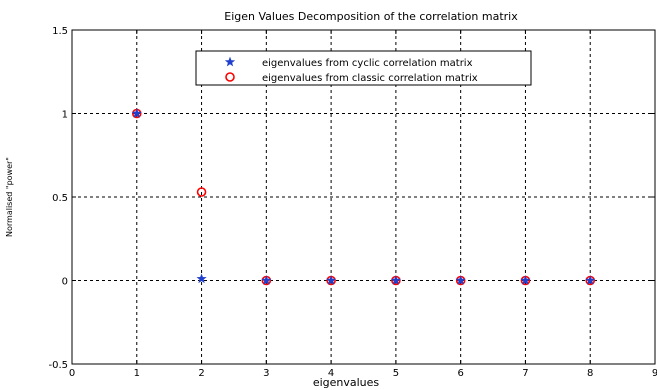  I want to click on x-tick-label: 5, so click(396, 373).